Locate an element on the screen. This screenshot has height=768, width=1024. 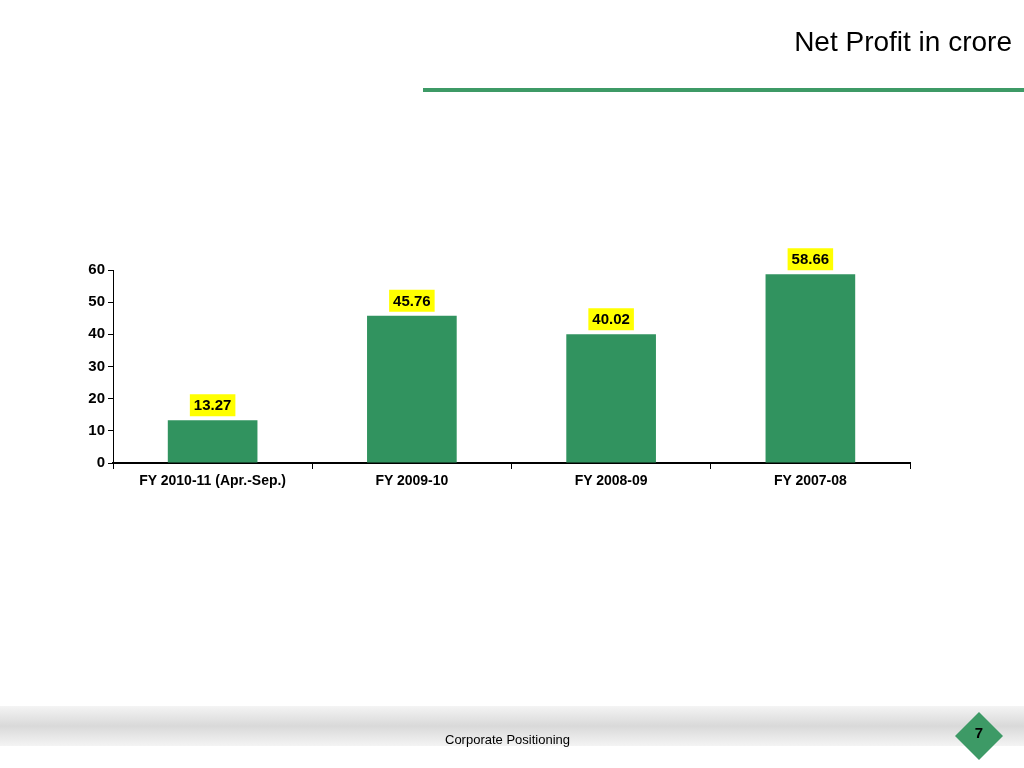
y-tick-label: 10 is located at coordinates (96, 429).